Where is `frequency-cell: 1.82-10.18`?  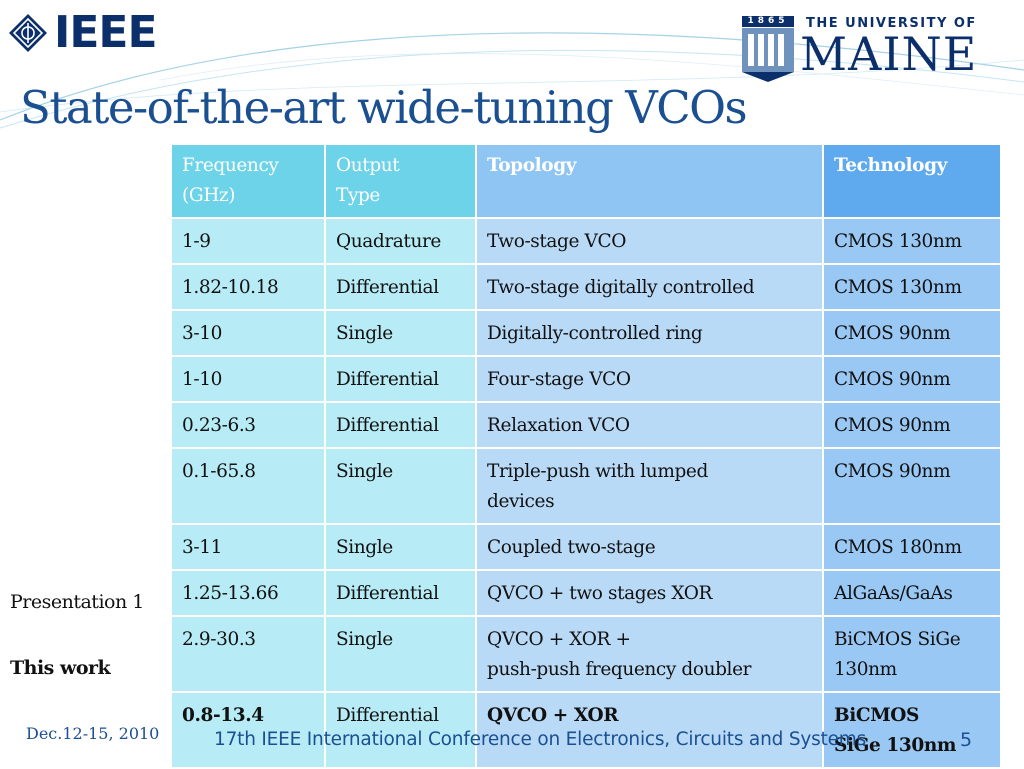
frequency-cell: 1.82-10.18 is located at coordinates (248, 287).